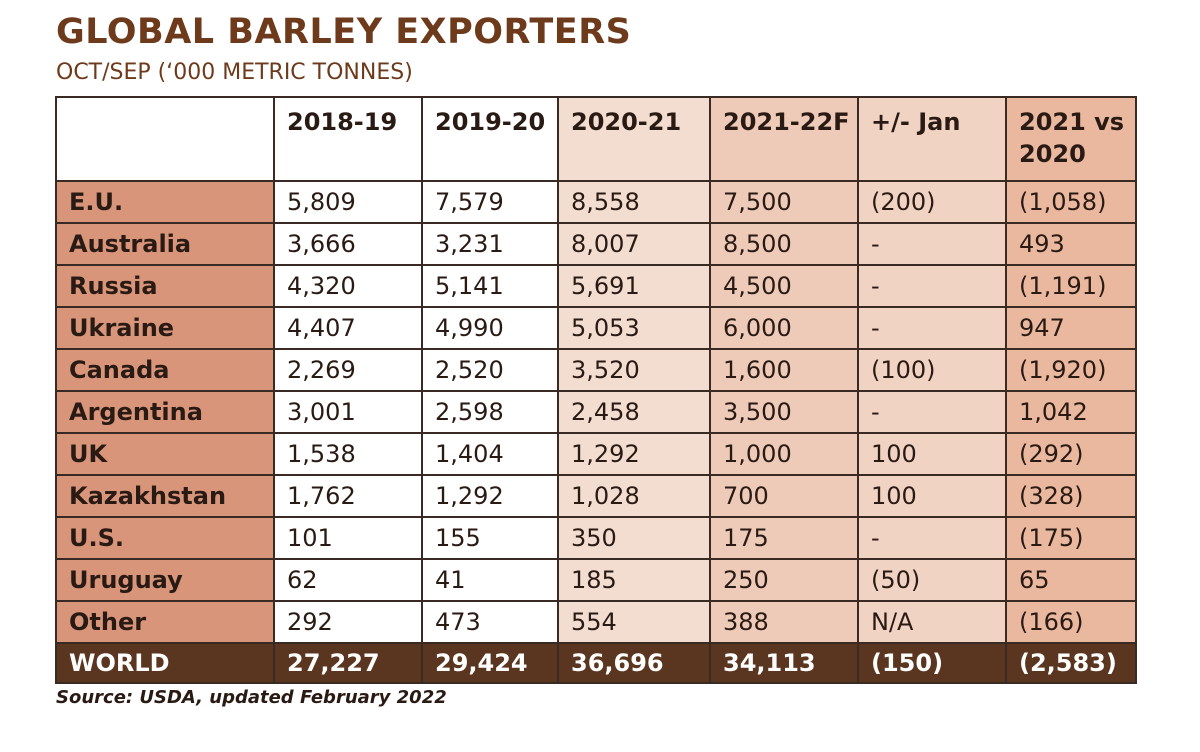 The height and width of the screenshot is (752, 1200). Describe the element at coordinates (634, 663) in the screenshot. I see `table-cell: 36,696` at that location.